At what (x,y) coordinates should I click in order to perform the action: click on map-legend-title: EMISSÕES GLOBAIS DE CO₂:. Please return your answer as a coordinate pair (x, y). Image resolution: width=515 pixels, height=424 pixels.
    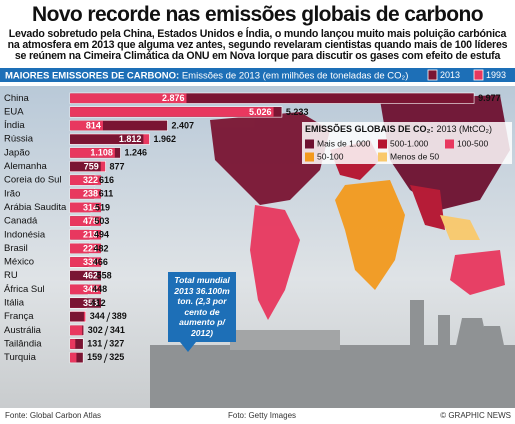
    Looking at the image, I should click on (369, 129).